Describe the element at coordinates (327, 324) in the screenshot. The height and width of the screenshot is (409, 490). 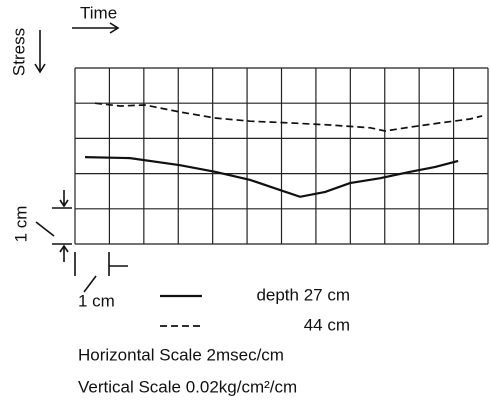
I see `legend-label: 44 cm` at that location.